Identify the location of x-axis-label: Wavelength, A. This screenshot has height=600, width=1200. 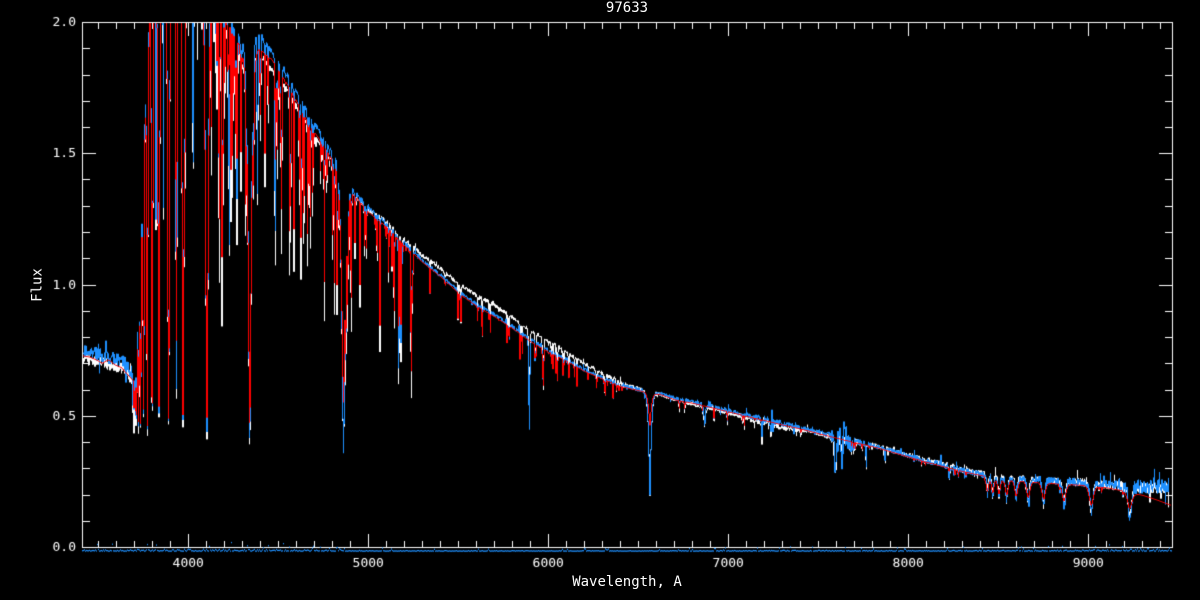
(627, 582).